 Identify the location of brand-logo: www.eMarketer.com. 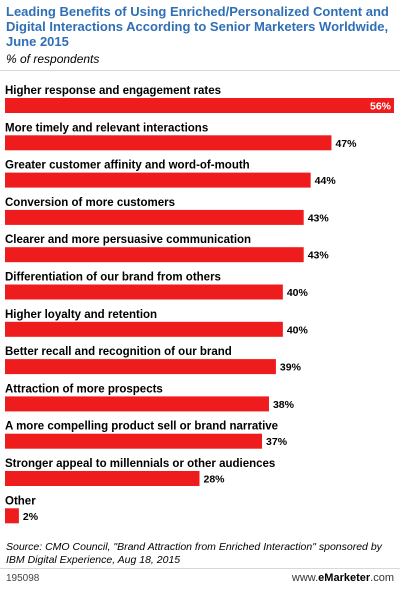
(343, 578).